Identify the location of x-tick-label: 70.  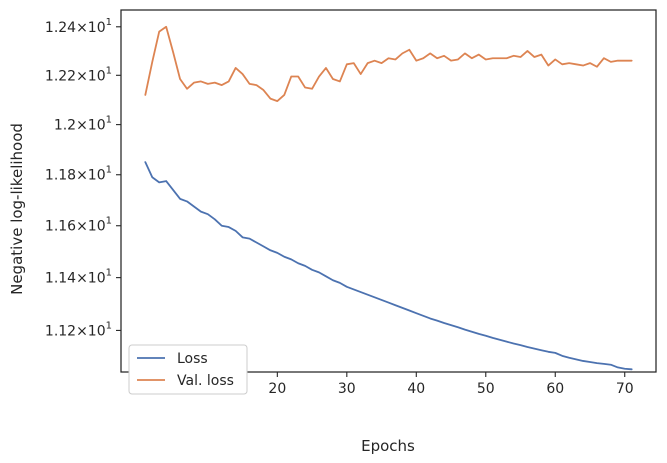
(625, 389).